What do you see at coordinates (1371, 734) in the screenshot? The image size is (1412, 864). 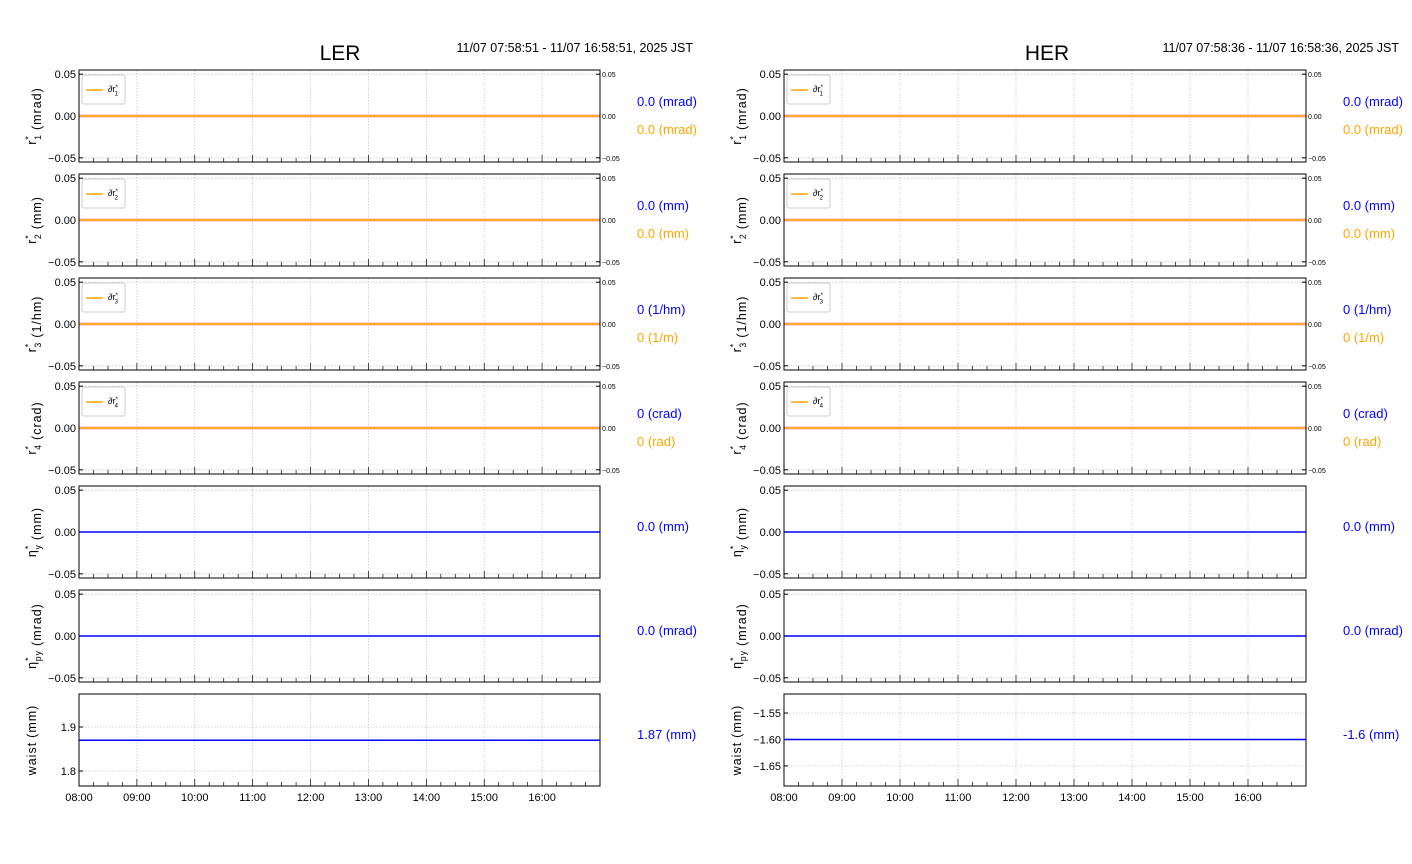 I see `readout-value: -1.6 (mm)` at bounding box center [1371, 734].